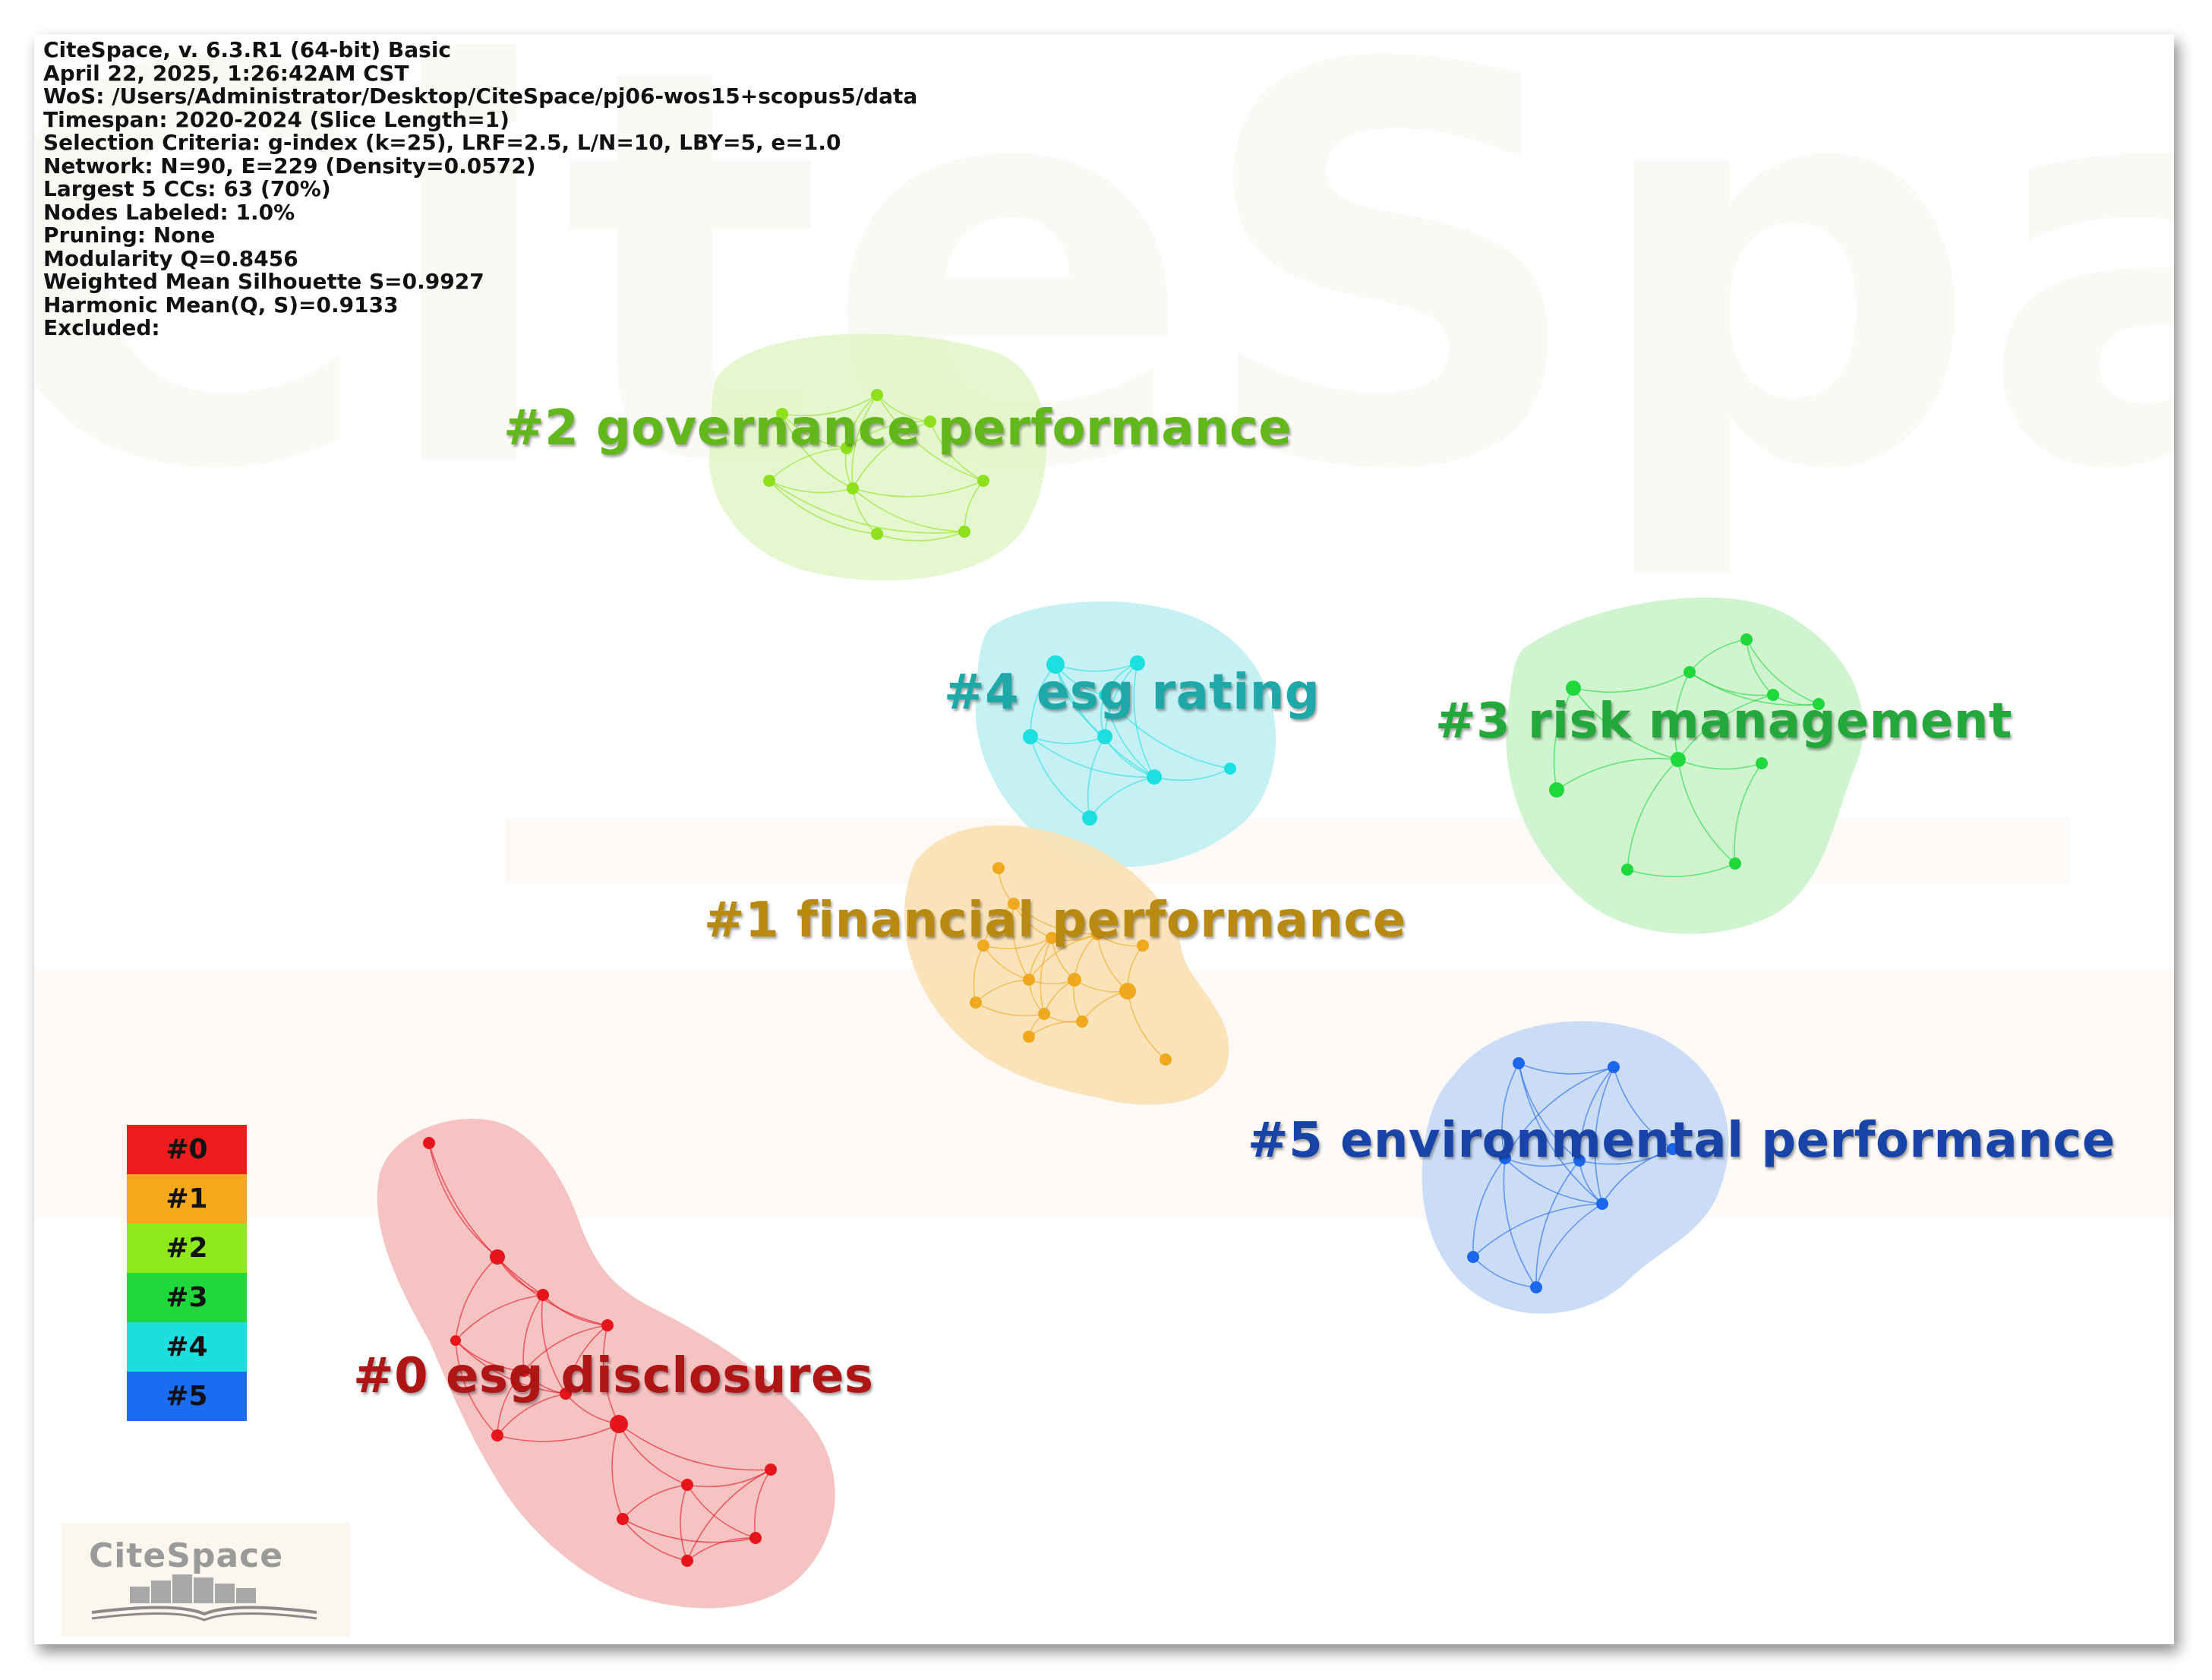 The width and height of the screenshot is (2212, 1680). What do you see at coordinates (1682, 1141) in the screenshot?
I see `cluster-label-5: #5 environmental performance` at bounding box center [1682, 1141].